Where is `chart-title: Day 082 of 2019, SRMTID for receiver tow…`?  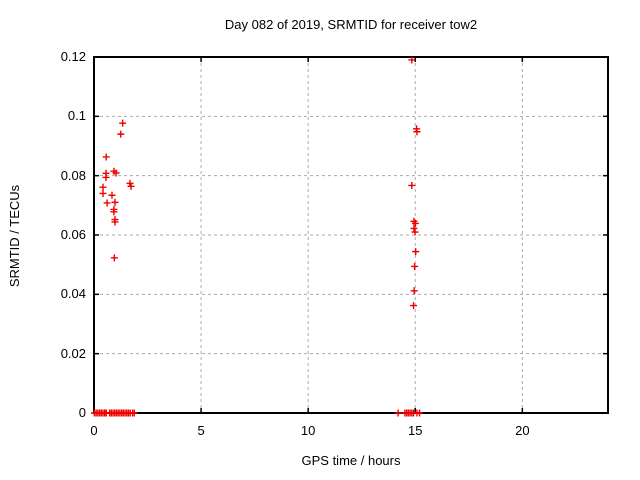 chart-title: Day 082 of 2019, SRMTID for receiver tow… is located at coordinates (351, 24).